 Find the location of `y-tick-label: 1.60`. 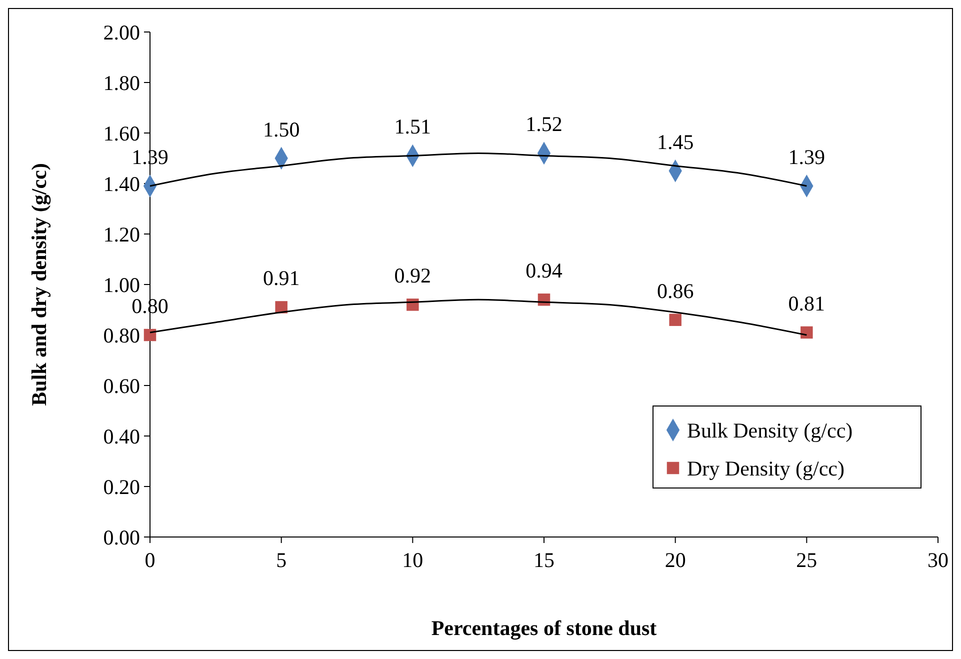

y-tick-label: 1.60 is located at coordinates (121, 133).